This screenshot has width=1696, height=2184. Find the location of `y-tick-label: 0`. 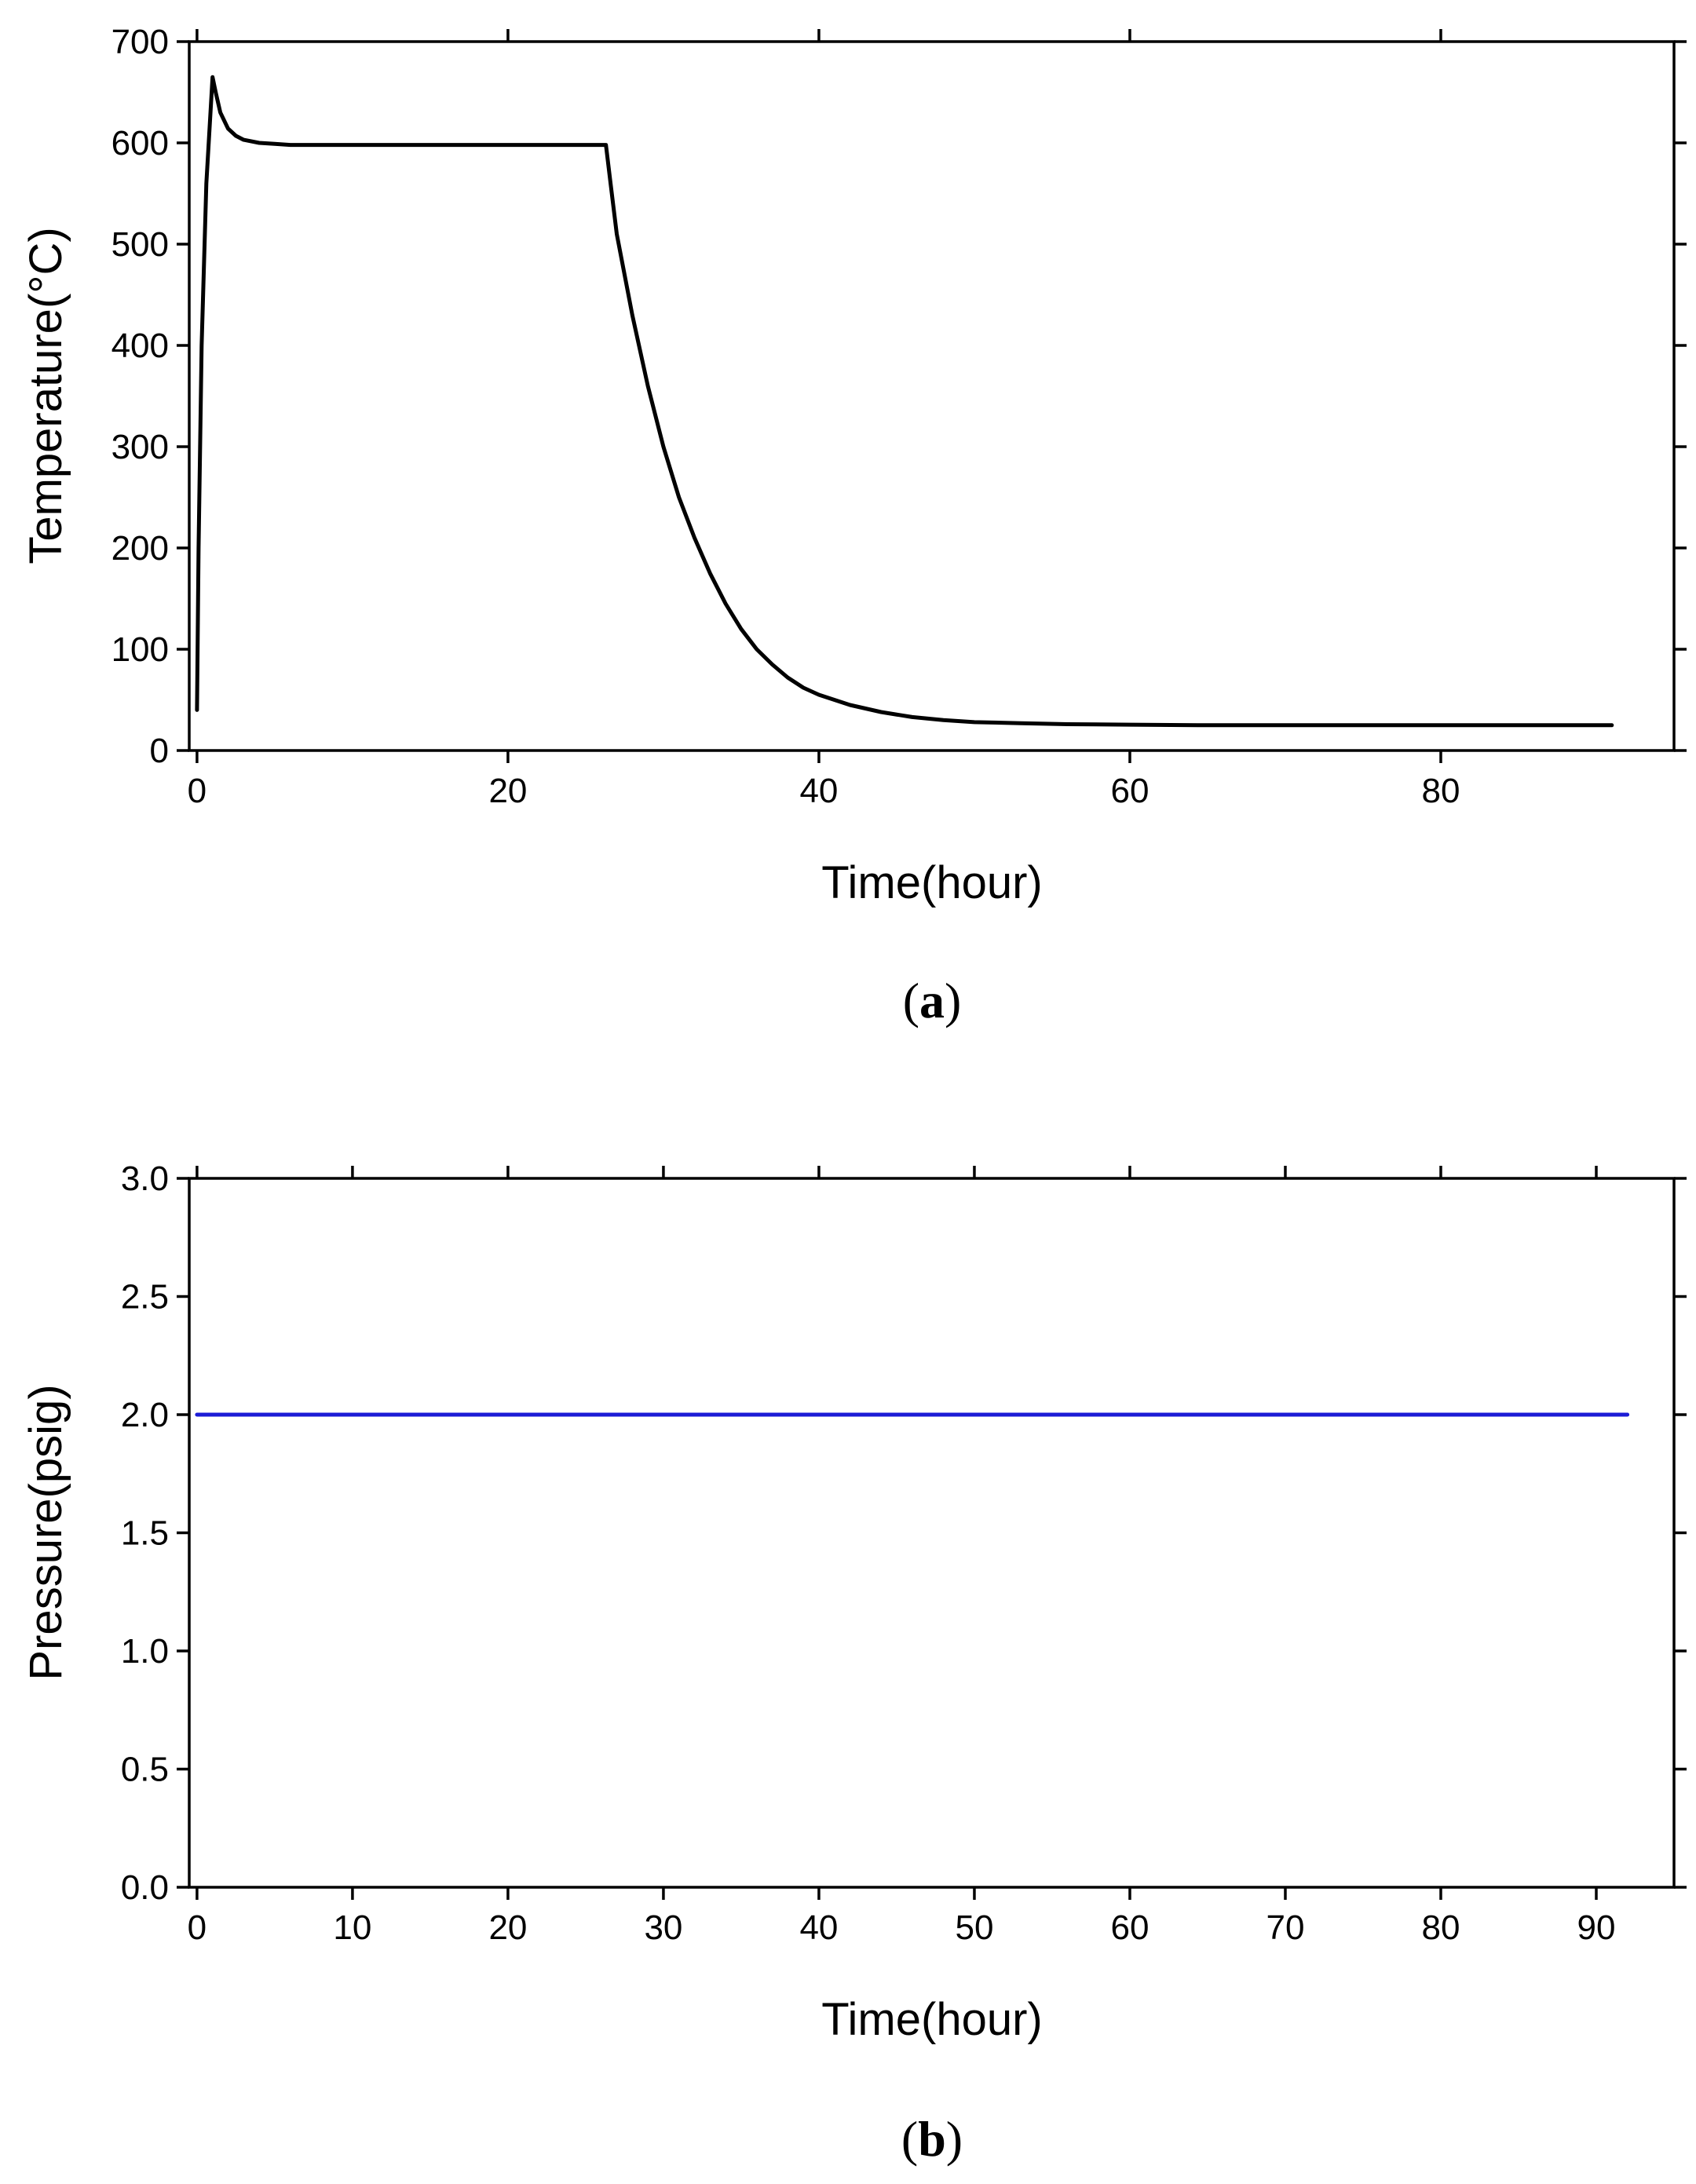

y-tick-label: 0 is located at coordinates (160, 751).